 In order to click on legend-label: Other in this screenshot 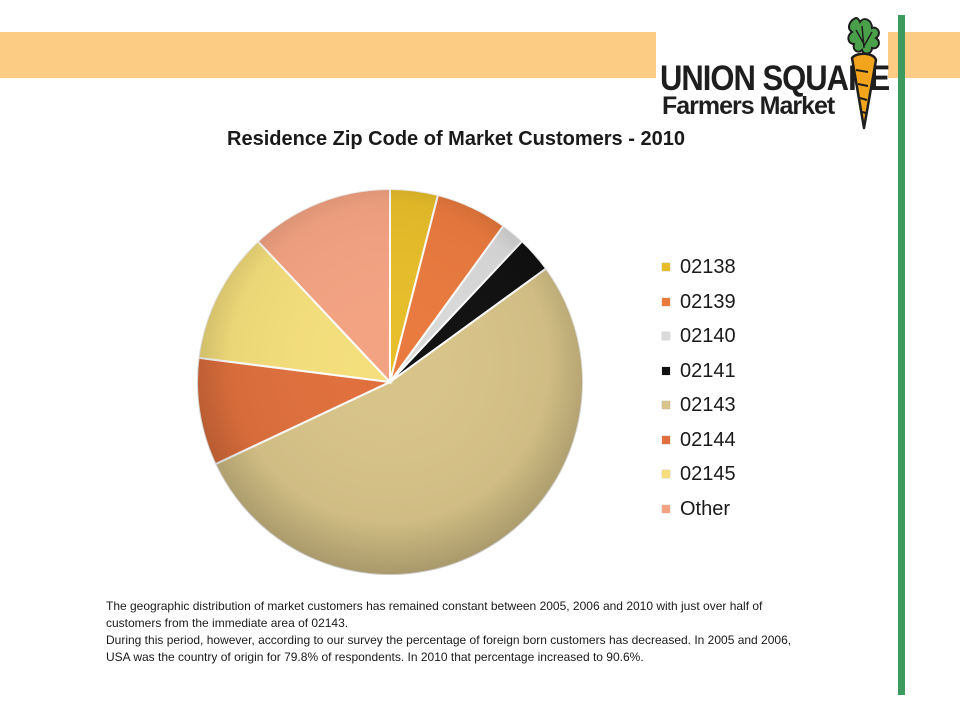, I will do `click(705, 508)`.